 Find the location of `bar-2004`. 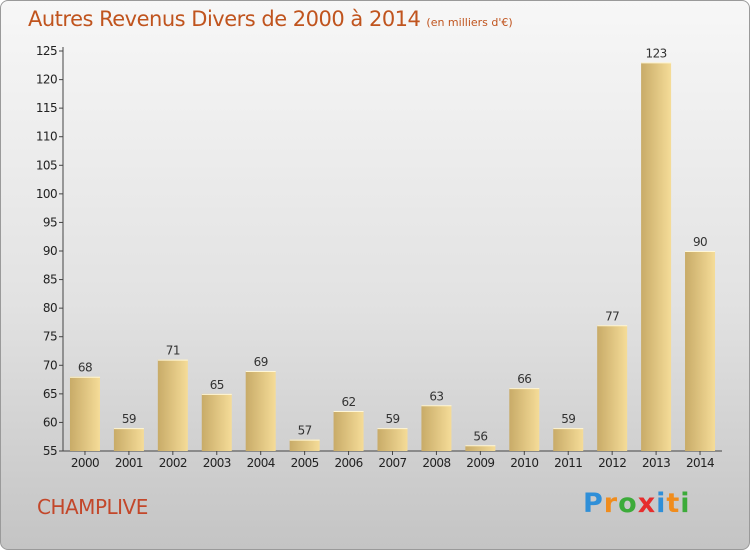

bar-2004 is located at coordinates (260, 411).